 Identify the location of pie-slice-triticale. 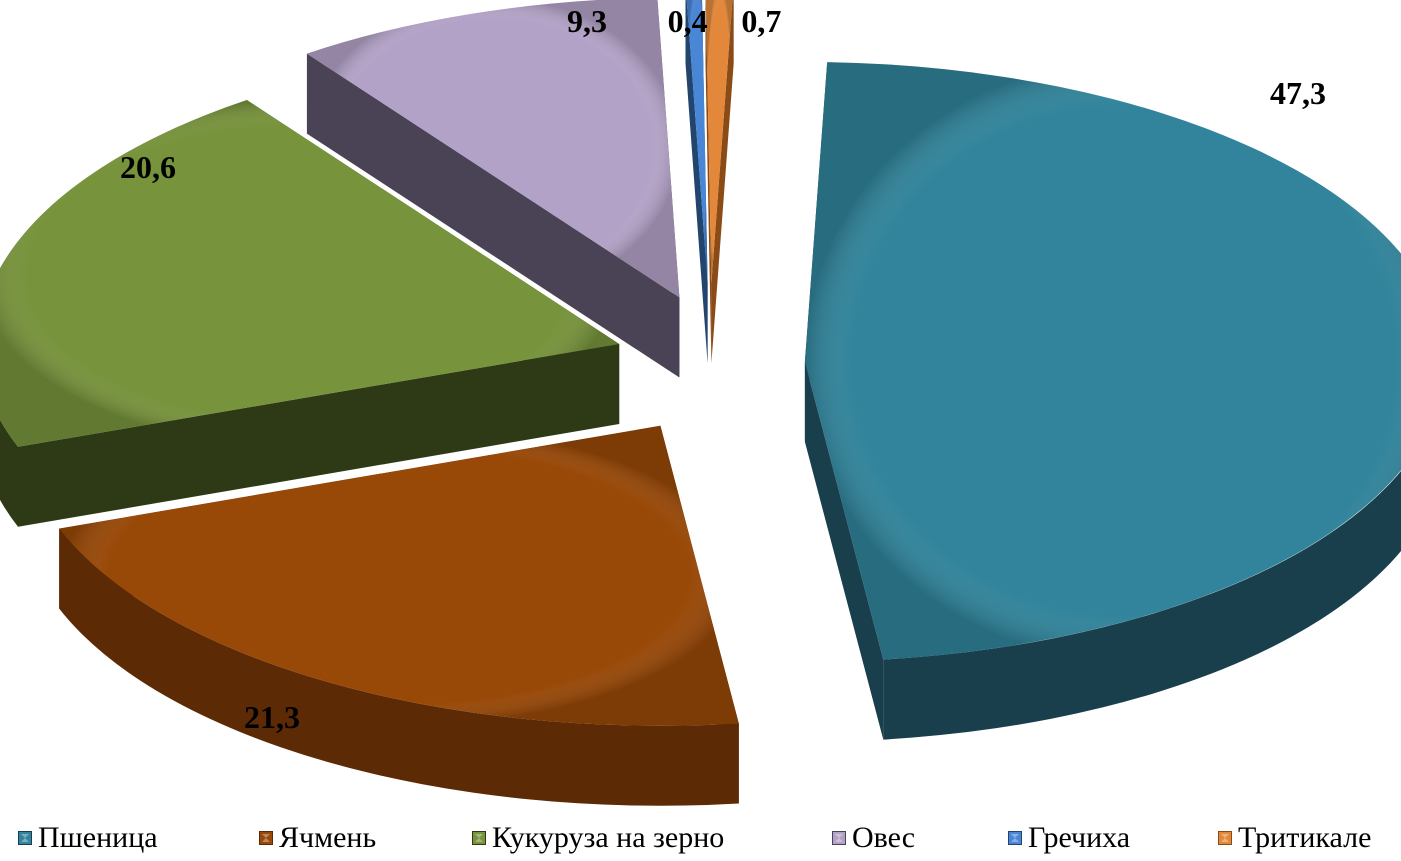
(719, 182).